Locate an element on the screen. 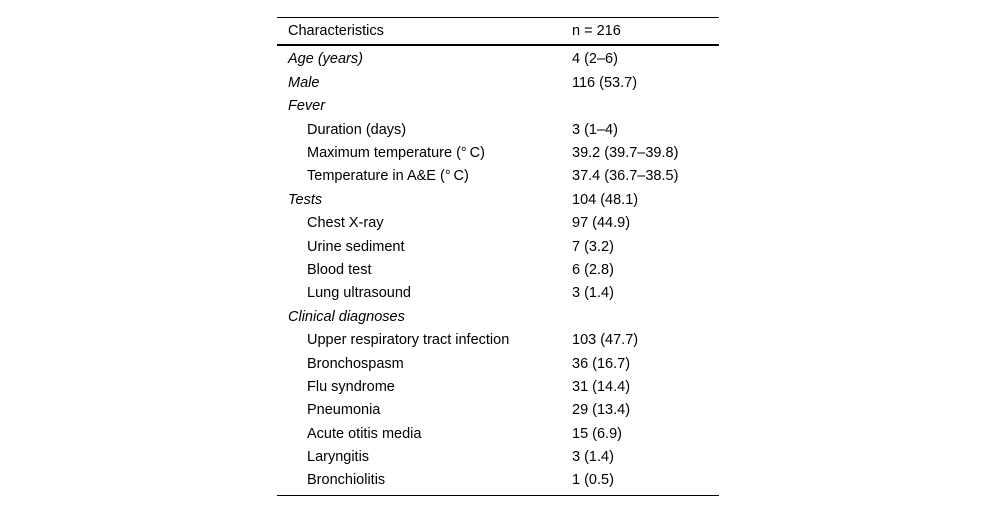 Image resolution: width=1000 pixels, height=509 pixels. row-value: 6 (2.8) is located at coordinates (593, 269).